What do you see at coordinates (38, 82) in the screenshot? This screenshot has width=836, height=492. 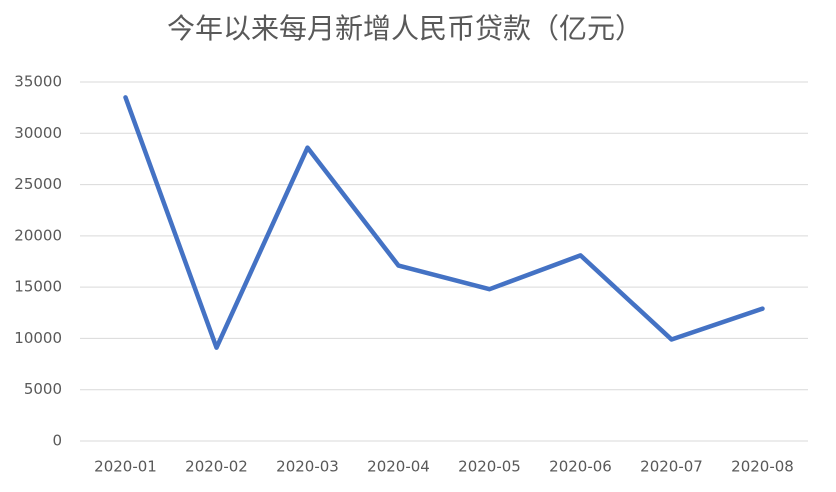 I see `y-tick-label: 35000` at bounding box center [38, 82].